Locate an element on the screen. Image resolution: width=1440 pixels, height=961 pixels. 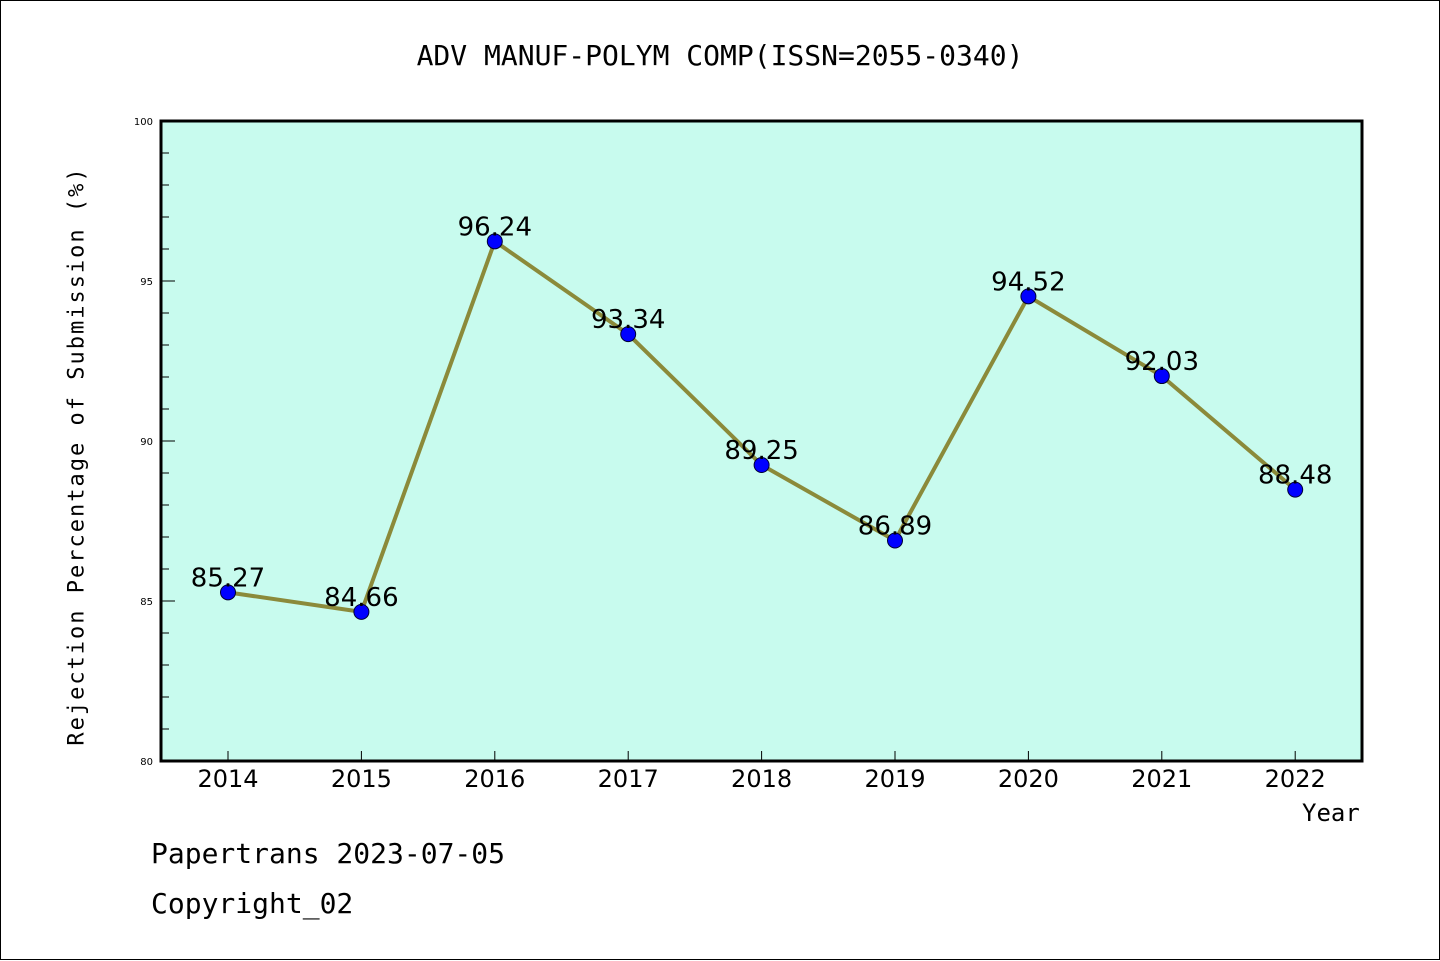
x-axis-label: Year is located at coordinates (1331, 813).